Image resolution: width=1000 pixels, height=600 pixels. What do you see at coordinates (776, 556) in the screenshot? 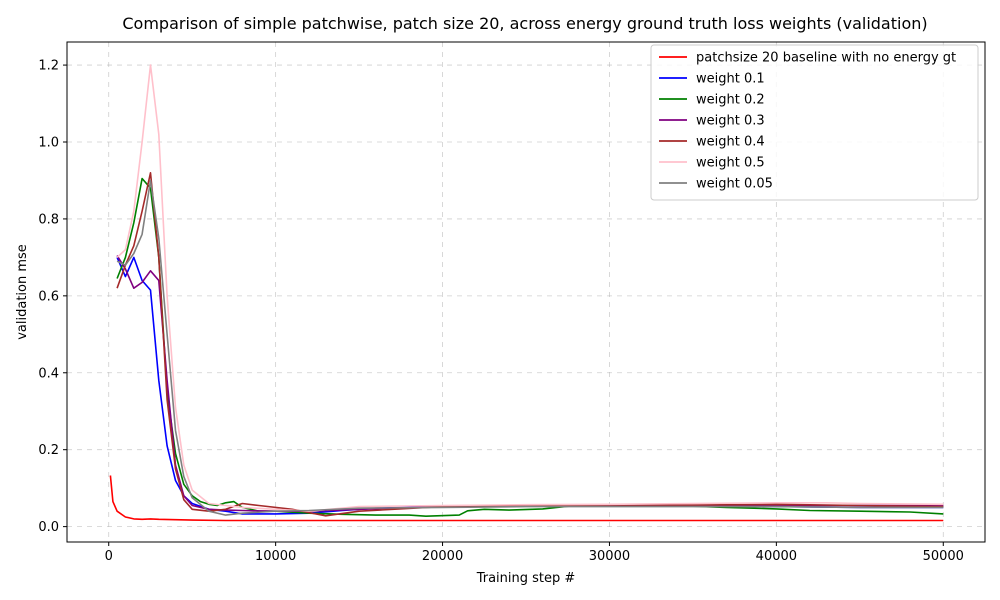
I see `x-tick-label: 40000` at bounding box center [776, 556].